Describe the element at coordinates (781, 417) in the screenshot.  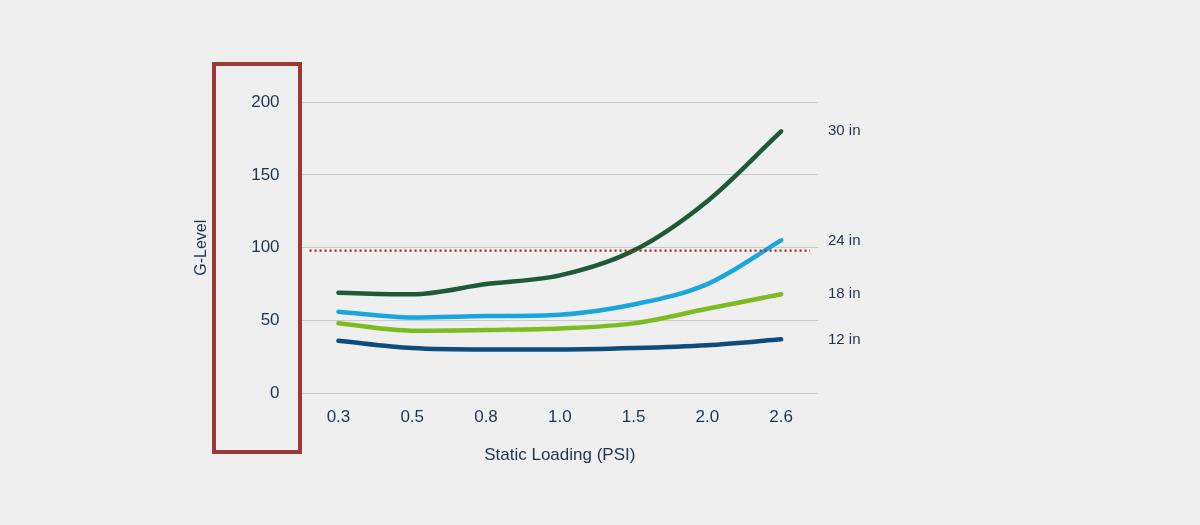
I see `x-tick-label: 2.6` at that location.